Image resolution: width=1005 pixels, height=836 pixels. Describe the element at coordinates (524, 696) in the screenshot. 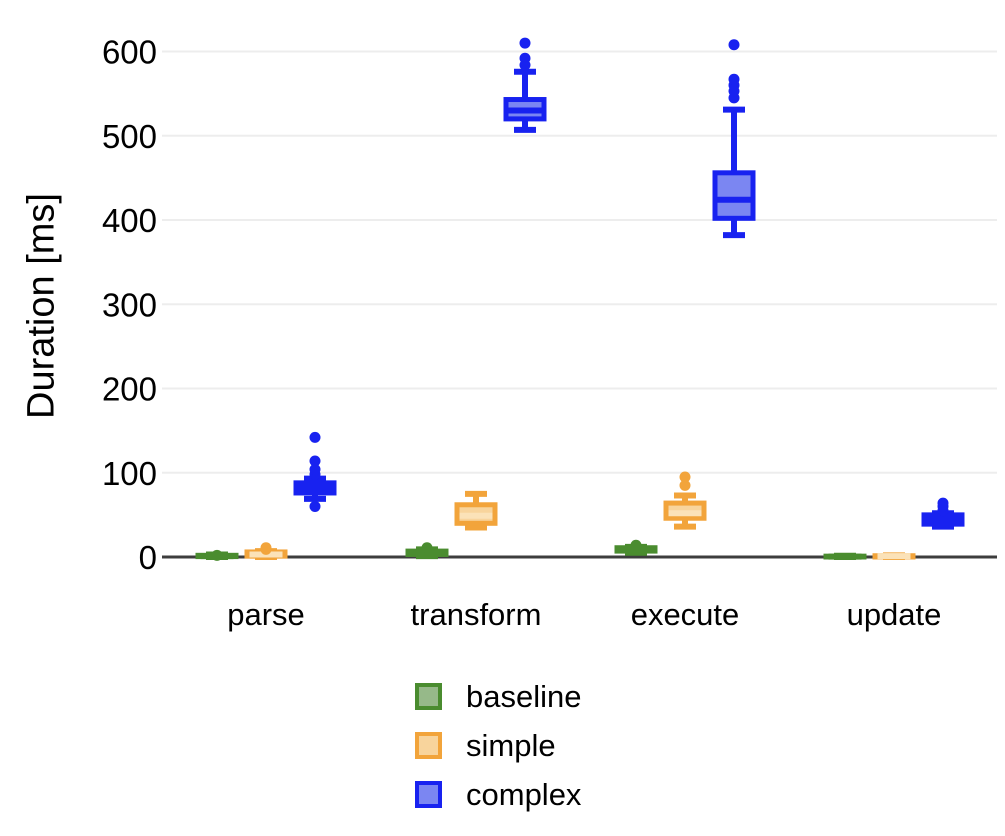

I see `legend-label-baseline: baseline` at that location.